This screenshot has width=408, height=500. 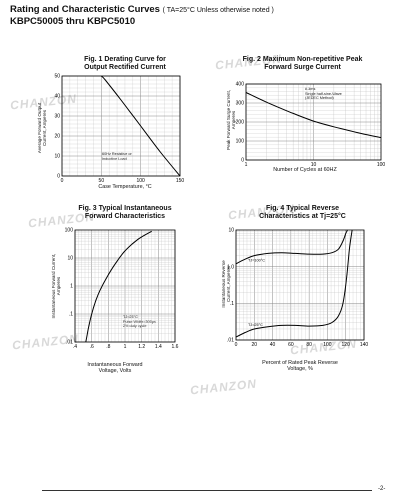 I want to click on fig1-ytick-label: 30, so click(x=57, y=117).